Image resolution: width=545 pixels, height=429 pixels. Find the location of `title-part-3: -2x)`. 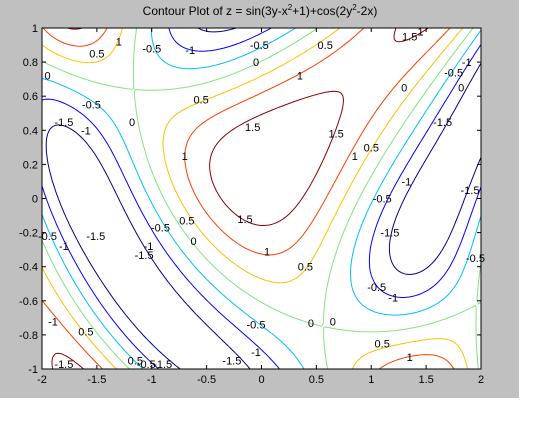

title-part-3: -2x) is located at coordinates (367, 11).